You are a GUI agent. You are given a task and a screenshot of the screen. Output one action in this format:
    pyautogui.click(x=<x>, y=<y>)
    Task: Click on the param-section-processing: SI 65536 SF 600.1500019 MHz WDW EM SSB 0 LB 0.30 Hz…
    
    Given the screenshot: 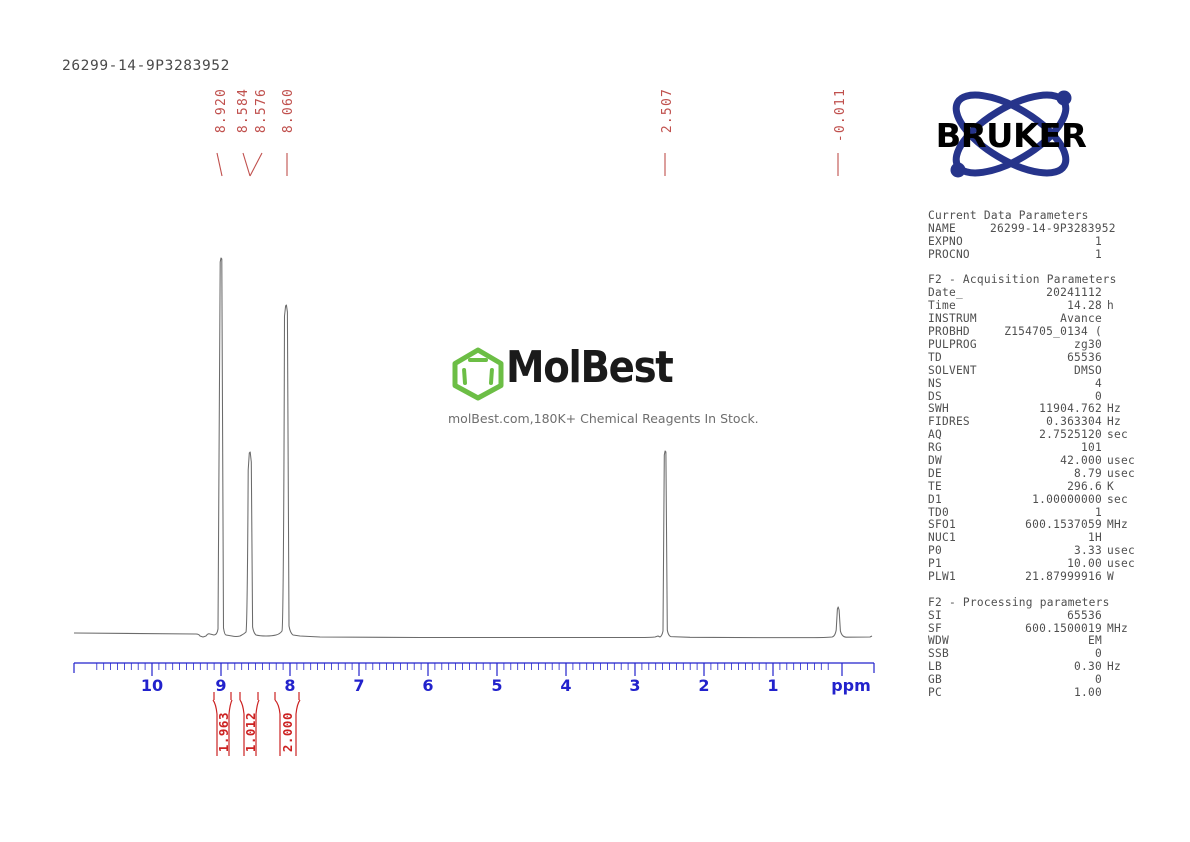 What is the action you would take?
    pyautogui.click(x=1048, y=654)
    